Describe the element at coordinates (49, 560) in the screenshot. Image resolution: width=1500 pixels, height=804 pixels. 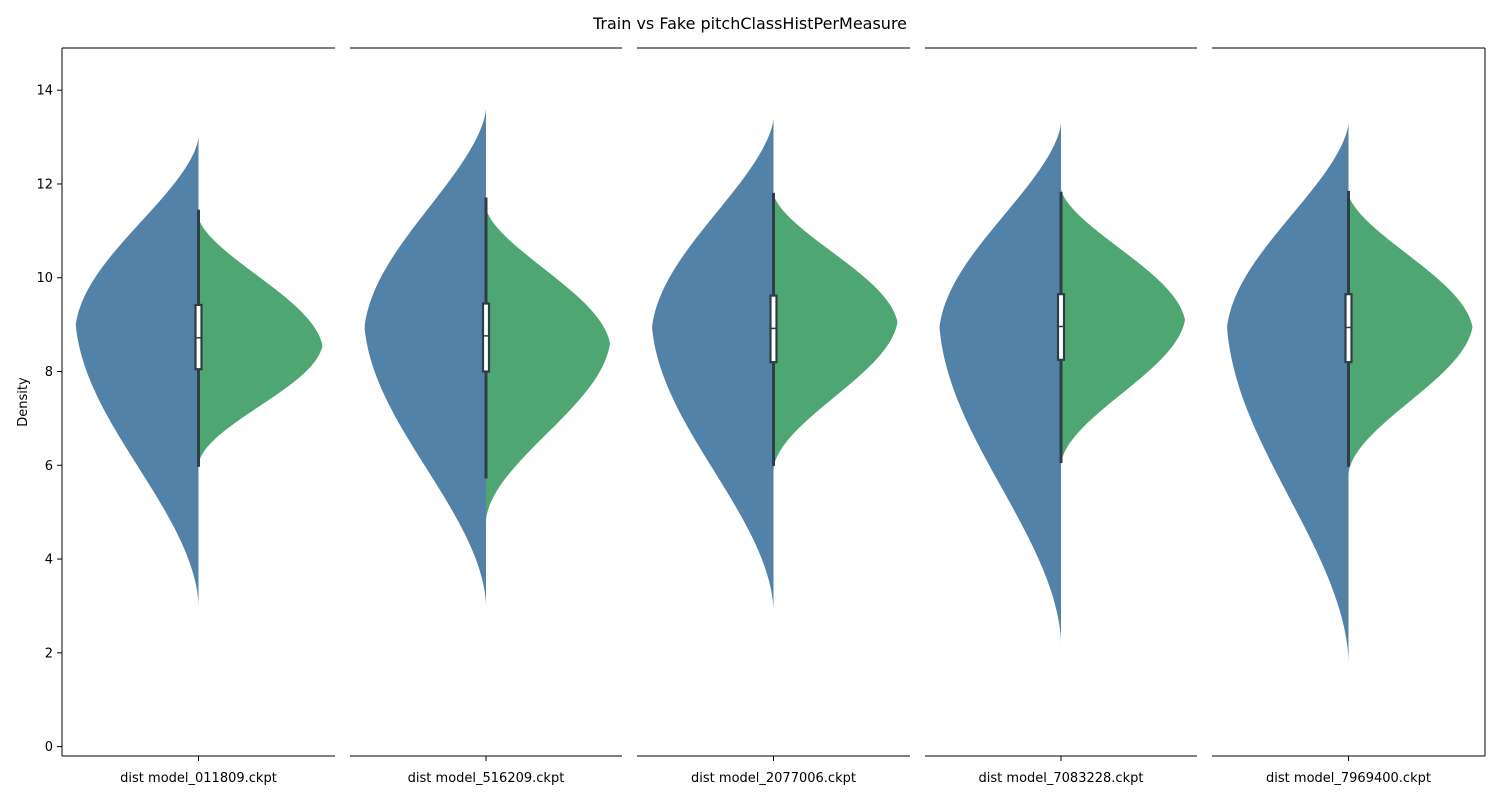
I see `y-tick-label: 4` at that location.